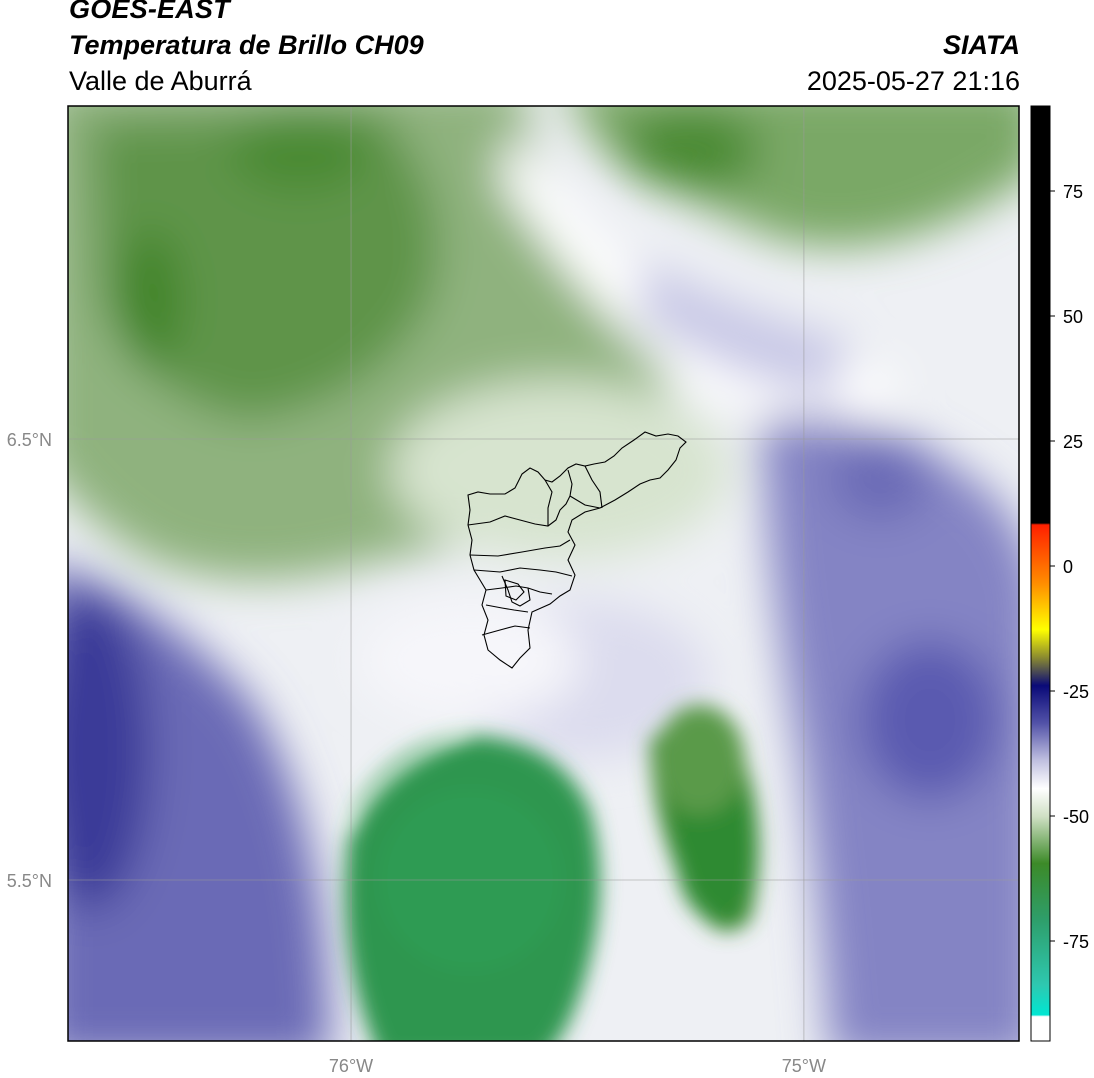 The image size is (1094, 1078). Describe the element at coordinates (1073, 192) in the screenshot. I see `colorbar-tick-label: 75` at that location.